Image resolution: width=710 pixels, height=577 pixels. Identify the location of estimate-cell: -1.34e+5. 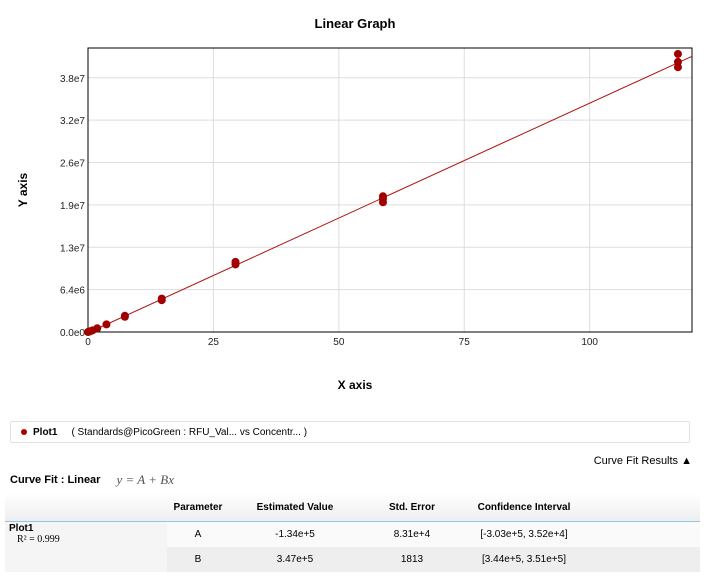
(295, 534).